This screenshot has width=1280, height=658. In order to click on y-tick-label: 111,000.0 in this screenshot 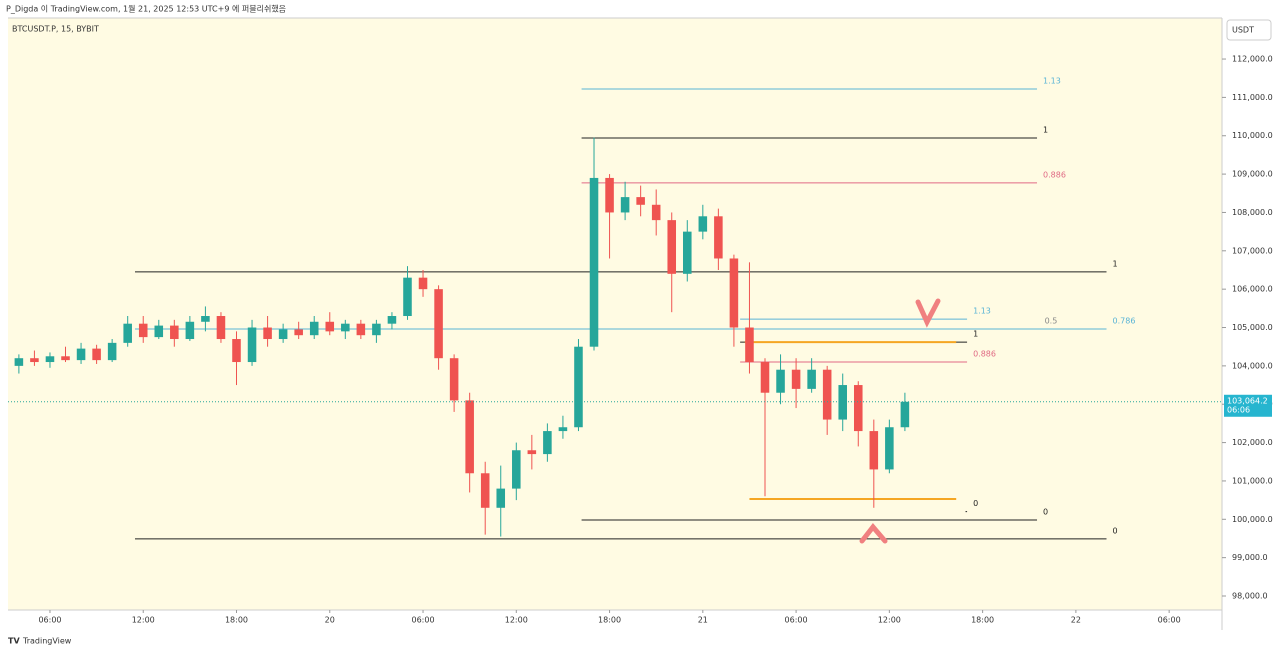, I will do `click(1252, 97)`.